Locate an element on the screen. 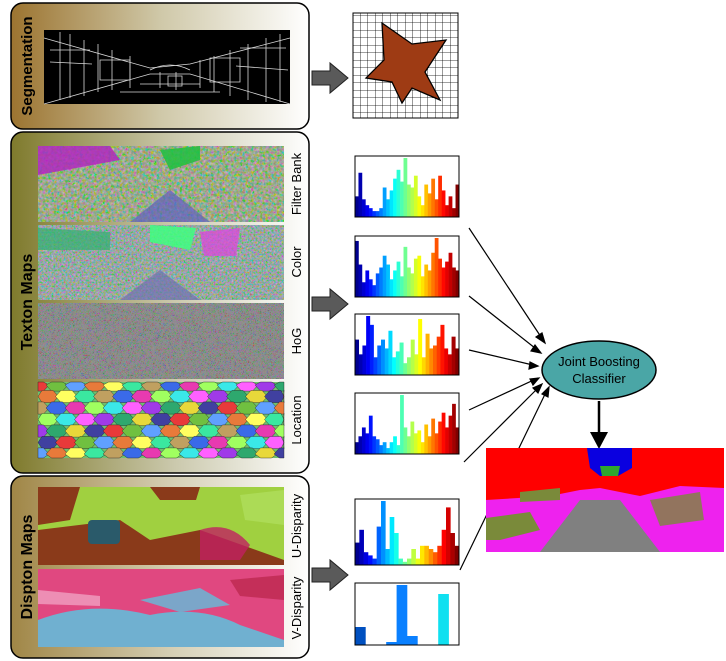  classifier-line1: Joint Boosting is located at coordinates (599, 361).